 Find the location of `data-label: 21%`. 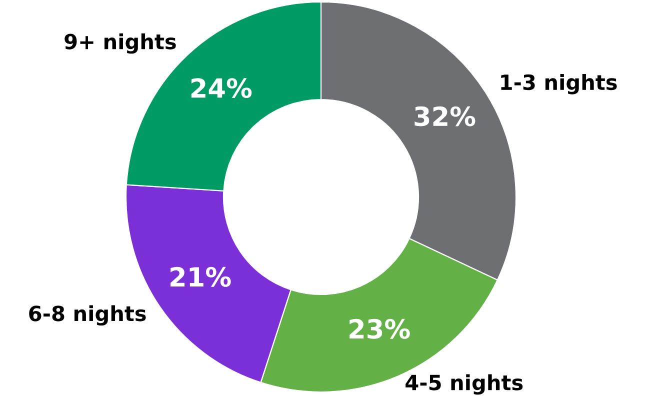

data-label: 21% is located at coordinates (200, 276).